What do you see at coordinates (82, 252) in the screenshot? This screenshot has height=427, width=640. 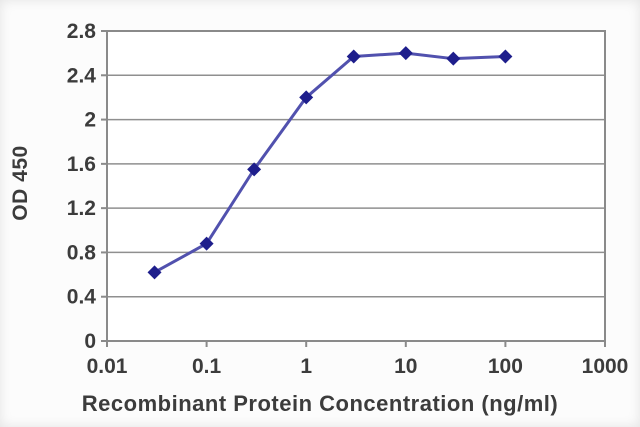 I see `y-tick-label: 0.8` at bounding box center [82, 252].